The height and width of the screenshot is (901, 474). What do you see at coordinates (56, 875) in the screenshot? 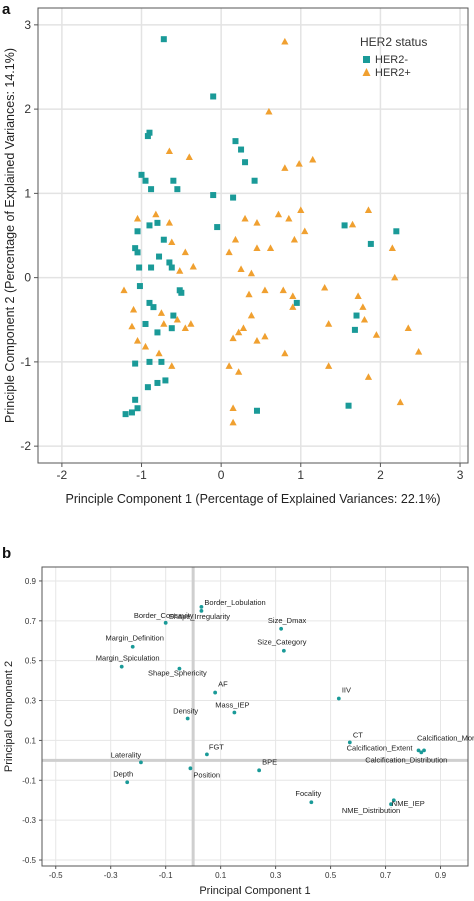
I see `x-tick-label: -0.5` at bounding box center [56, 875].